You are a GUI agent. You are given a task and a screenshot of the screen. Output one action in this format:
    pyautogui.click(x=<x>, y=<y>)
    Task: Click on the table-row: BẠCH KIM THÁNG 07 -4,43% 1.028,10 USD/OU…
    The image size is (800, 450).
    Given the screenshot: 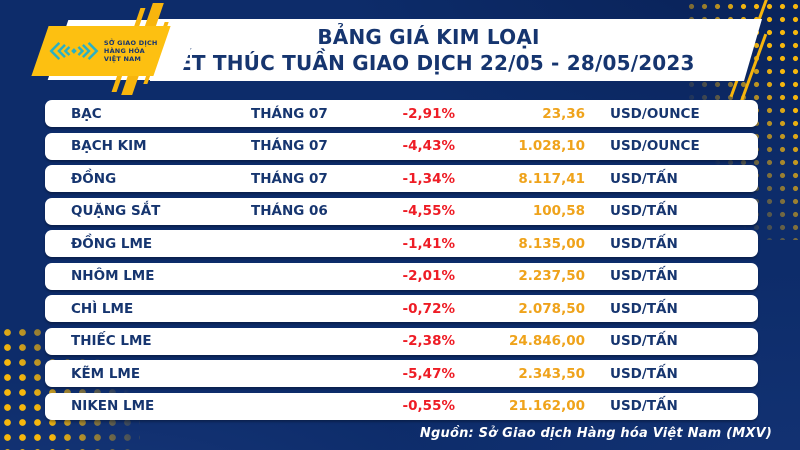 What is the action you would take?
    pyautogui.click(x=401, y=146)
    